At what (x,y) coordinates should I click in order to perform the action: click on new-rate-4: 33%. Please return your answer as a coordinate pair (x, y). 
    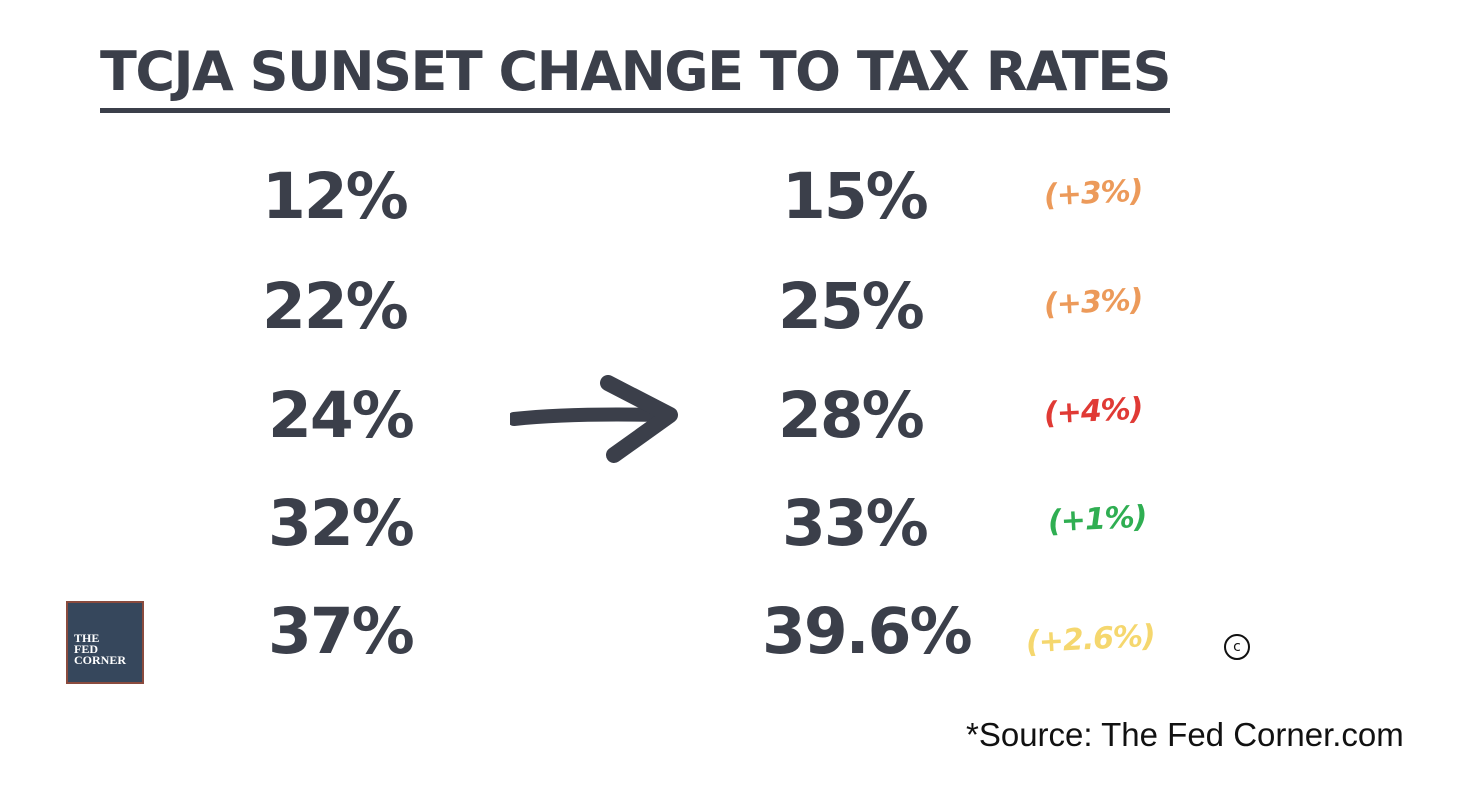
    Looking at the image, I should click on (855, 523).